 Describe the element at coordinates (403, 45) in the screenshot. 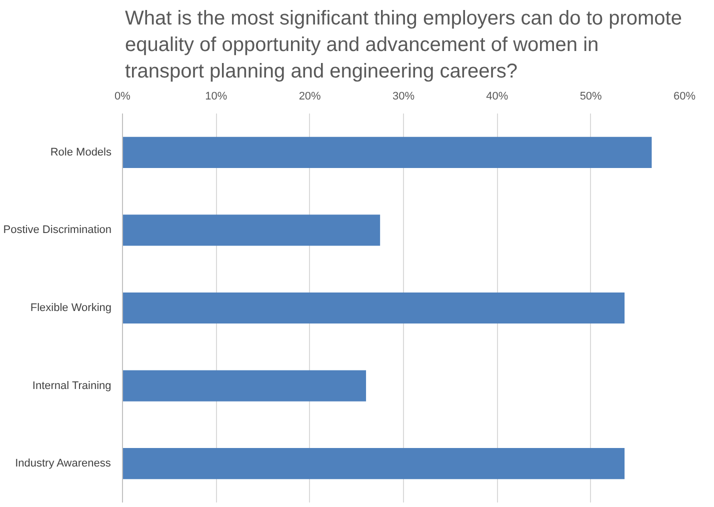

I see `chart-title: What is the most significant thing employers can do to promote equality of opportunity and advancement of women in transport planning and engineering careers?` at that location.